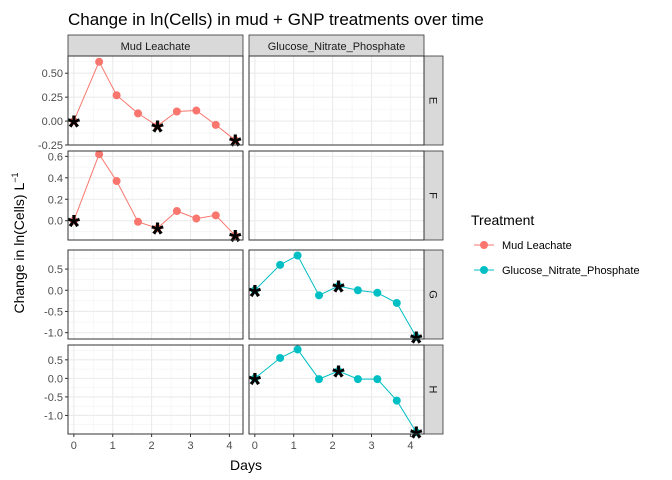 The height and width of the screenshot is (480, 672). Describe the element at coordinates (537, 246) in the screenshot. I see `legend-label: Mud Leachate` at that location.